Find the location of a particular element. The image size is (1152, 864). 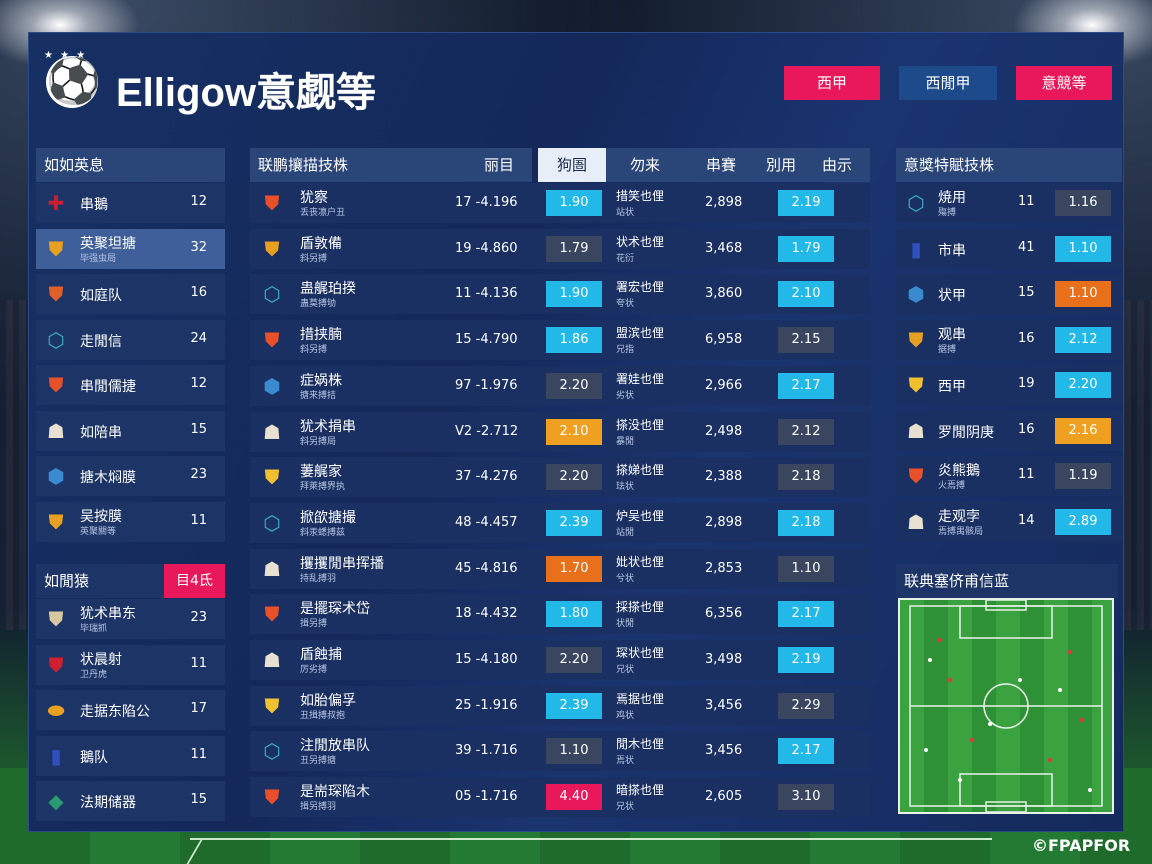

odds-badge: 1.70 is located at coordinates (574, 568).